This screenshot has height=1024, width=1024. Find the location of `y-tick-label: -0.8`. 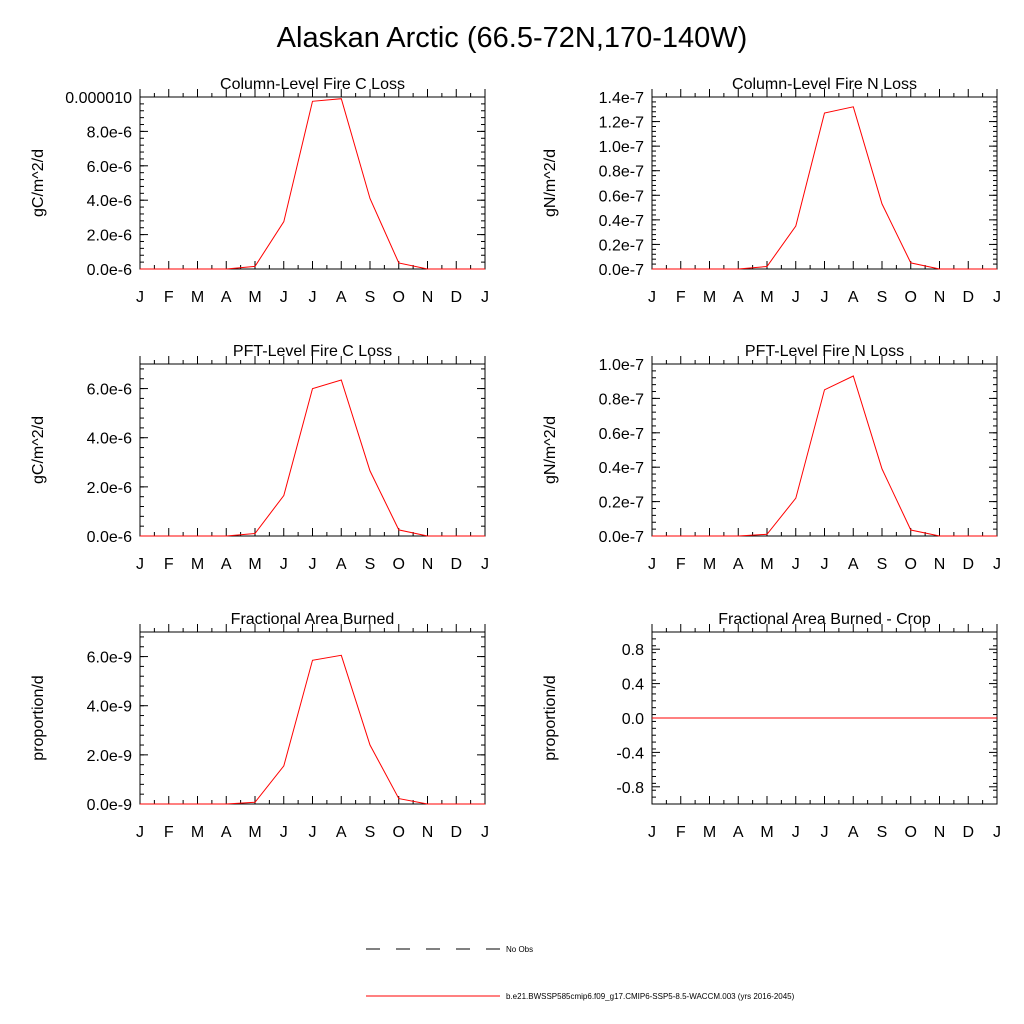

y-tick-label: -0.8 is located at coordinates (630, 788).